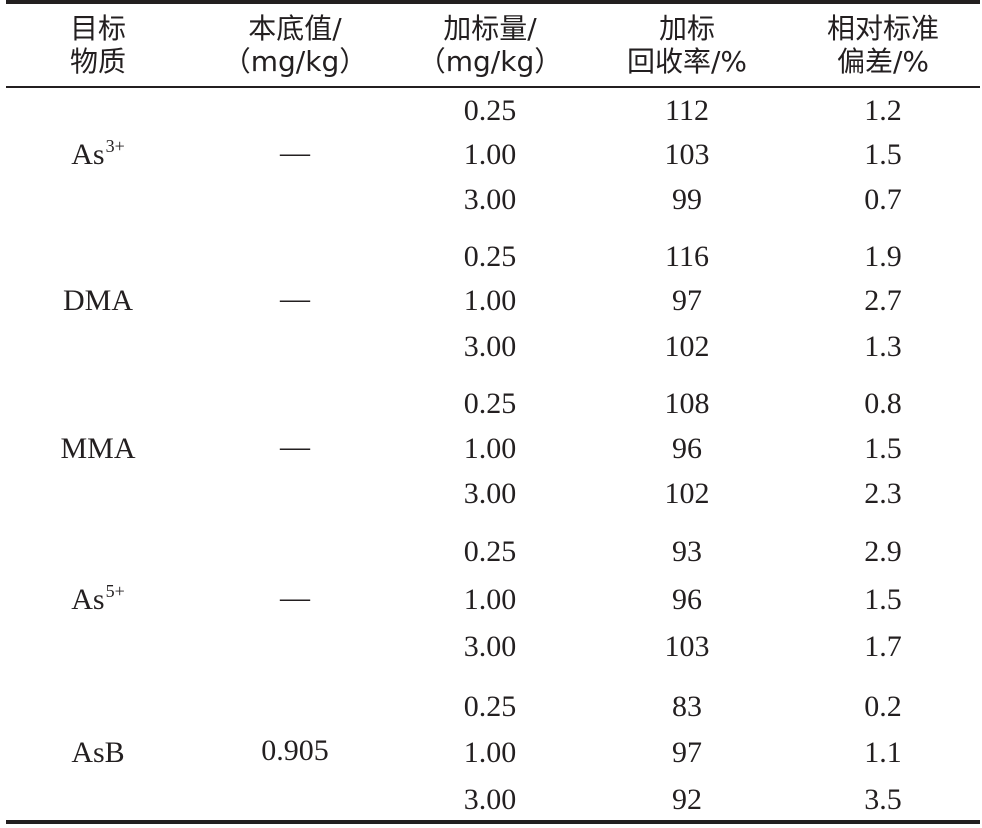  What do you see at coordinates (883, 646) in the screenshot?
I see `rsd-value: 1.7` at bounding box center [883, 646].